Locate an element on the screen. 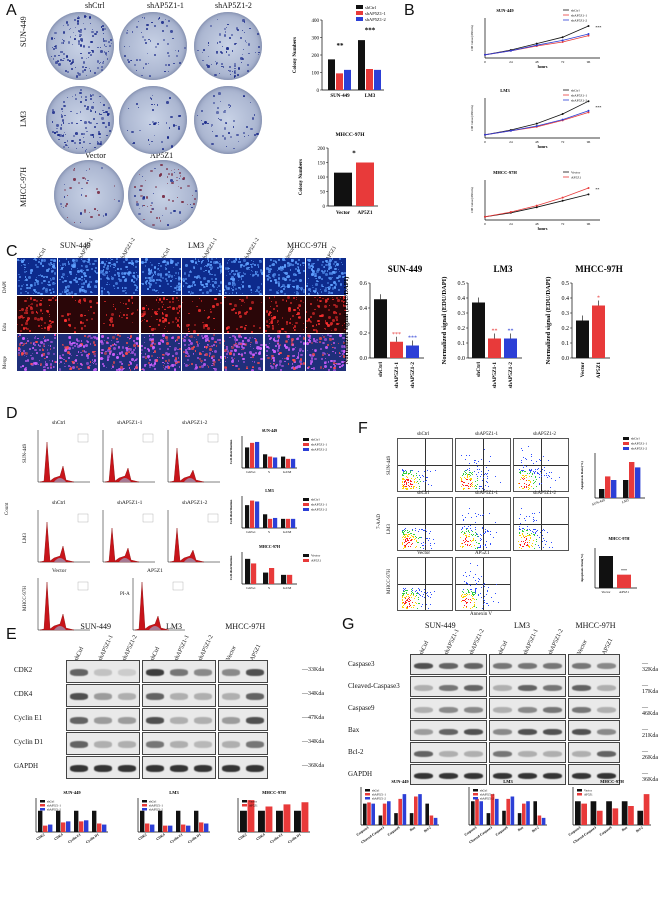 This screenshot has height=897, width=662. y-tick-label: 150 is located at coordinates (322, 163).